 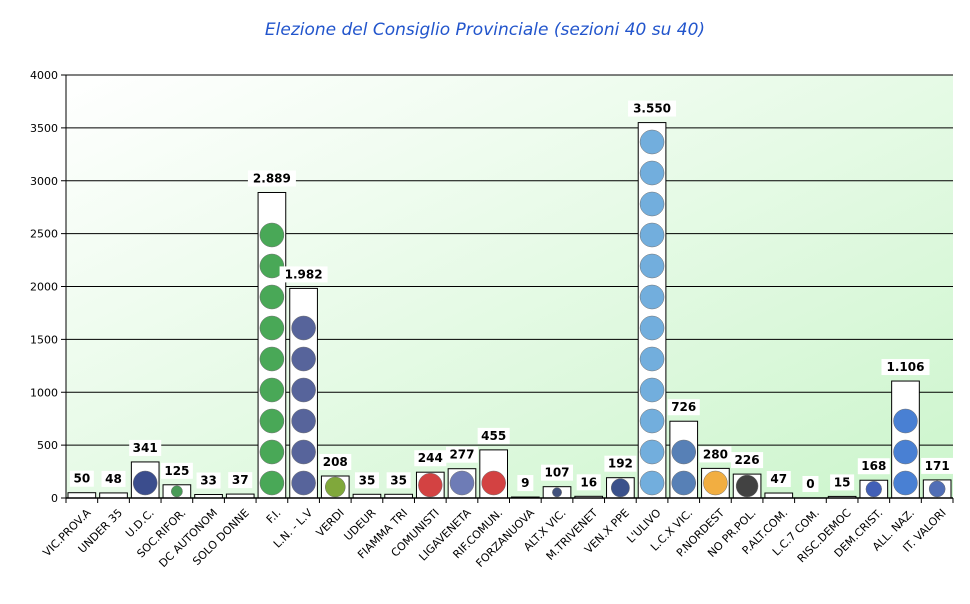 What do you see at coordinates (842, 482) in the screenshot?
I see `data-label: 15` at bounding box center [842, 482].